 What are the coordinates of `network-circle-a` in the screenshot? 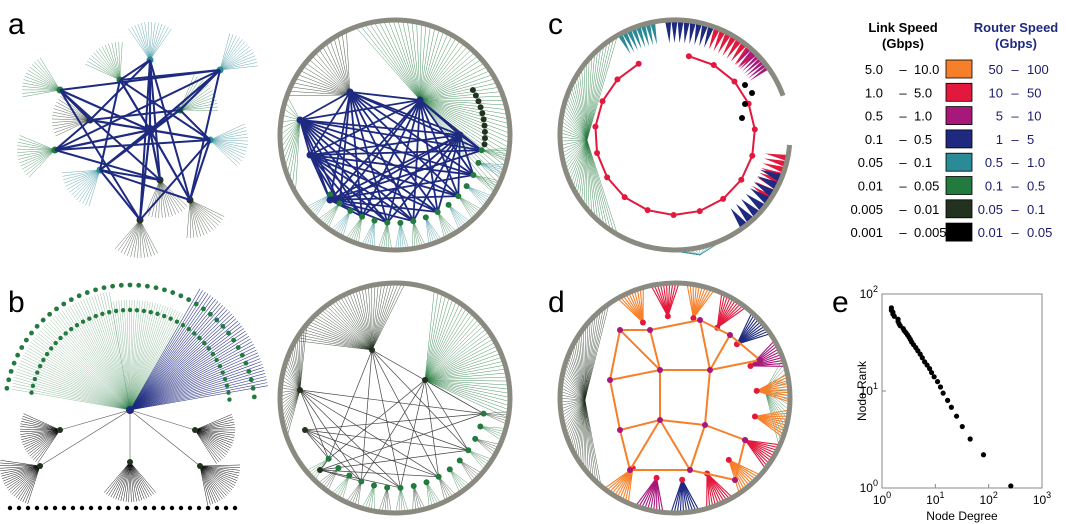 It's located at (395, 135).